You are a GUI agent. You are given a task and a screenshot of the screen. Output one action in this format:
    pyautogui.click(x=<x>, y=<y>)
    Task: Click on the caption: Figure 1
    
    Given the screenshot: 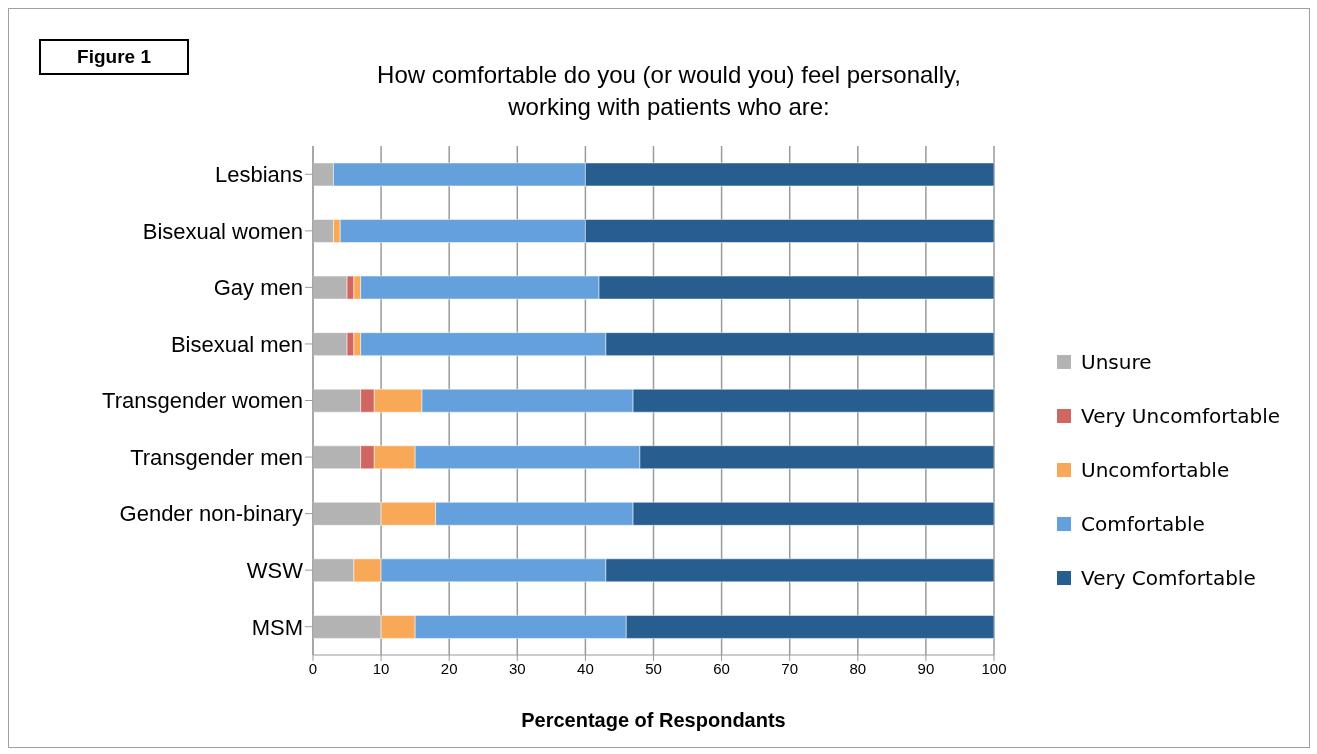 What is the action you would take?
    pyautogui.click(x=114, y=57)
    